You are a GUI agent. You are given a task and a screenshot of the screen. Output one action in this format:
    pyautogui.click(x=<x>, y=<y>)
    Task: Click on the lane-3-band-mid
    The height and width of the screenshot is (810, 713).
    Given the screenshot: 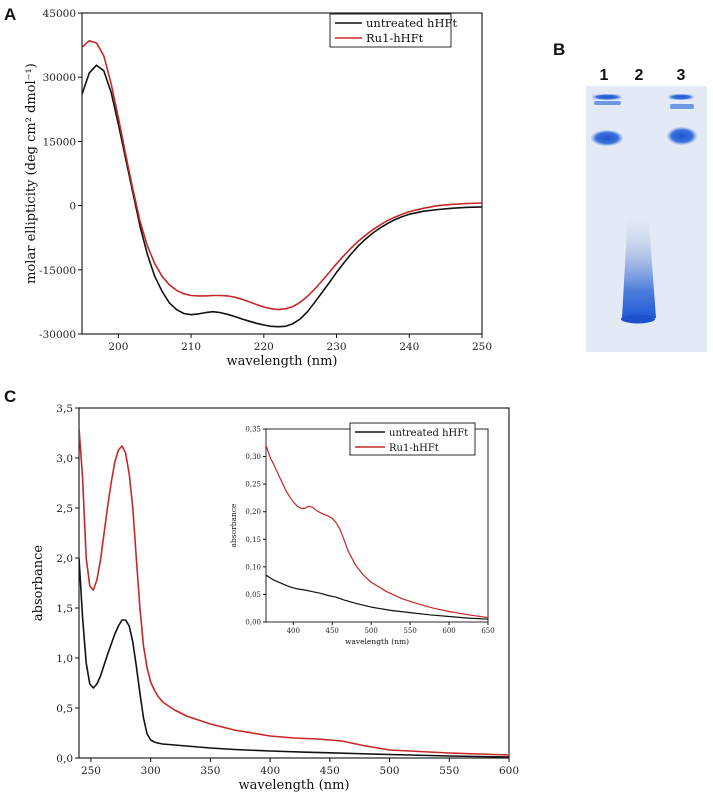 What is the action you would take?
    pyautogui.click(x=682, y=106)
    